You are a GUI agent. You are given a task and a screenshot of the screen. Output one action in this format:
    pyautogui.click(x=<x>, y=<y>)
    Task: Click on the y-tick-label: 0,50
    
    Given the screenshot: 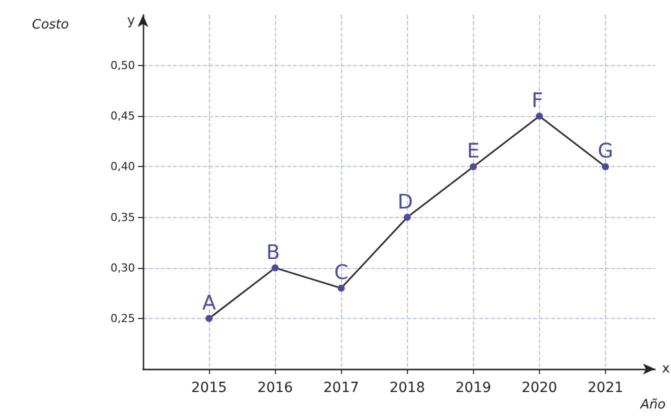 What is the action you would take?
    pyautogui.click(x=122, y=65)
    